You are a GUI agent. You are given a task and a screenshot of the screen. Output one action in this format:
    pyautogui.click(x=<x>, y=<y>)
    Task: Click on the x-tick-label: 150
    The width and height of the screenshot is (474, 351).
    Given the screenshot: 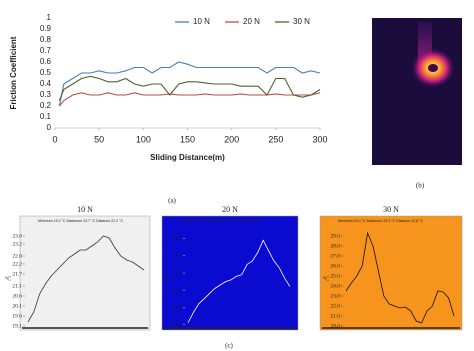 What is the action you would take?
    pyautogui.click(x=187, y=139)
    